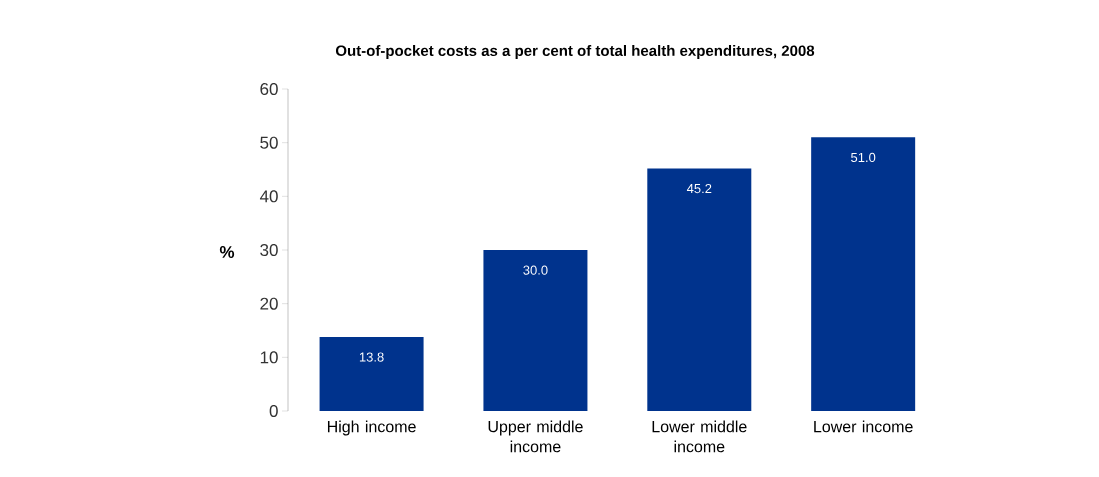 The image size is (1099, 477). I want to click on y-tick-label: 50, so click(269, 142).